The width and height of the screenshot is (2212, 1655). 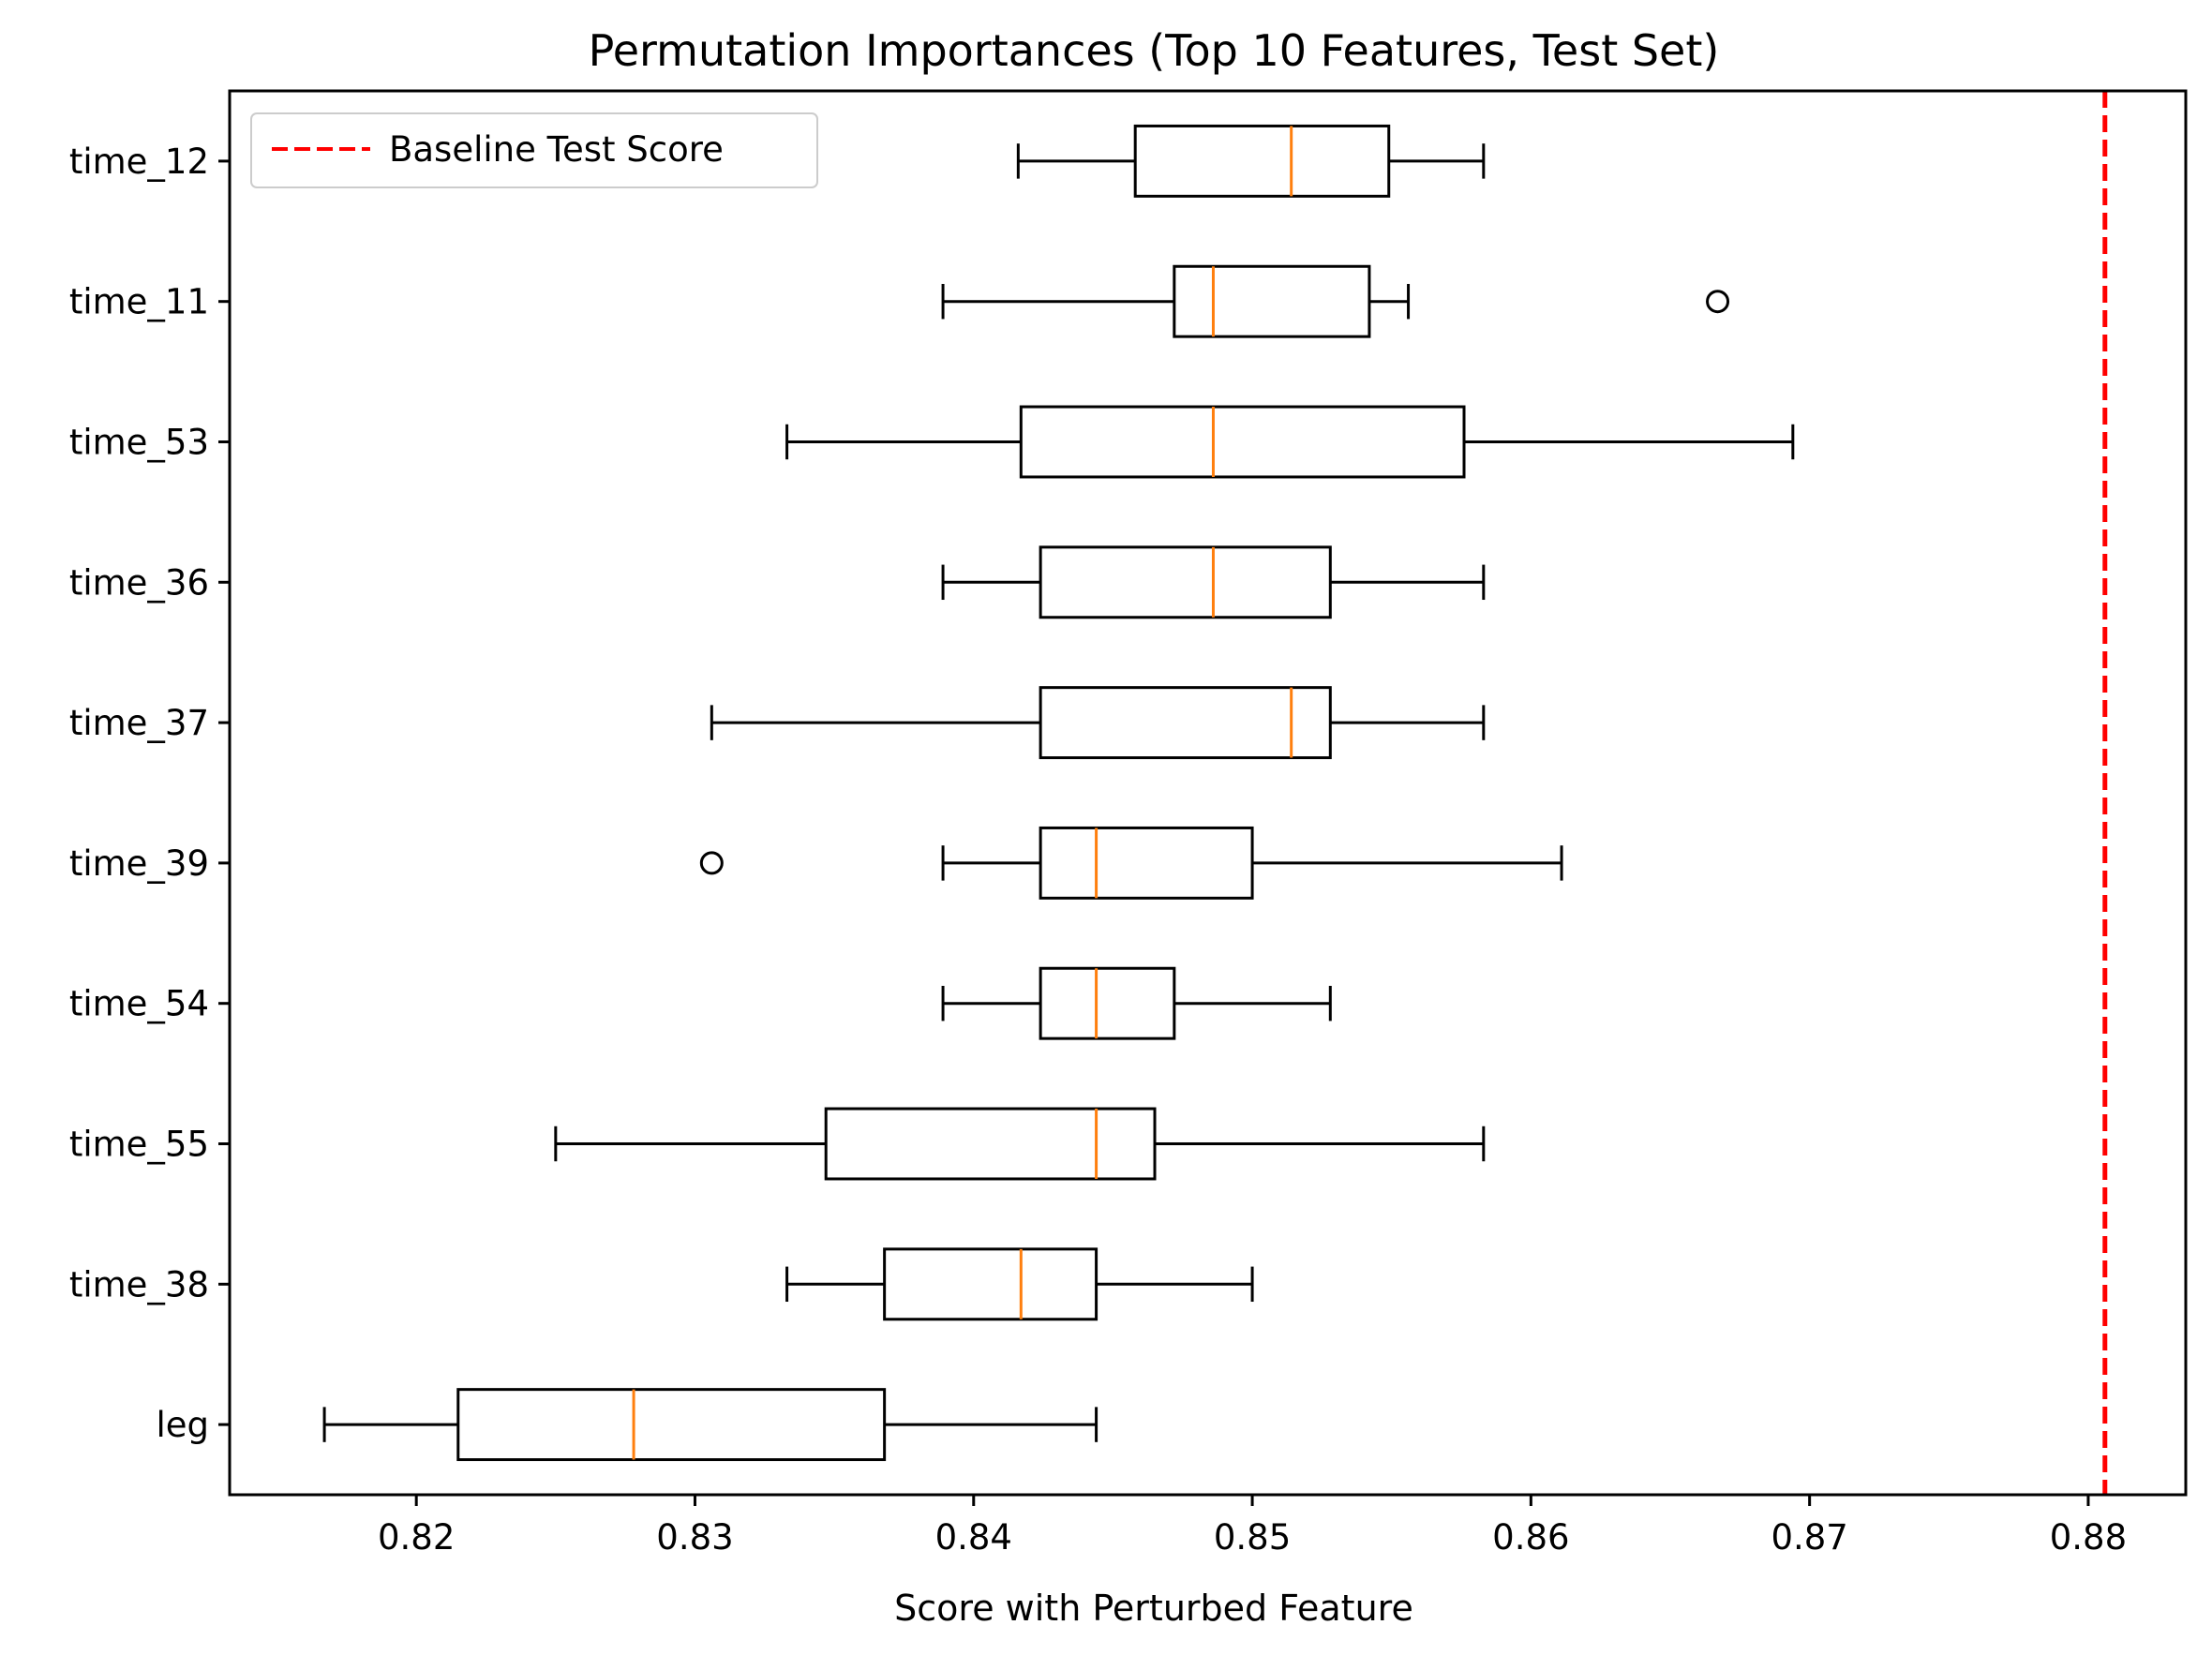 I want to click on y-tick-label: time_37, so click(x=139, y=723).